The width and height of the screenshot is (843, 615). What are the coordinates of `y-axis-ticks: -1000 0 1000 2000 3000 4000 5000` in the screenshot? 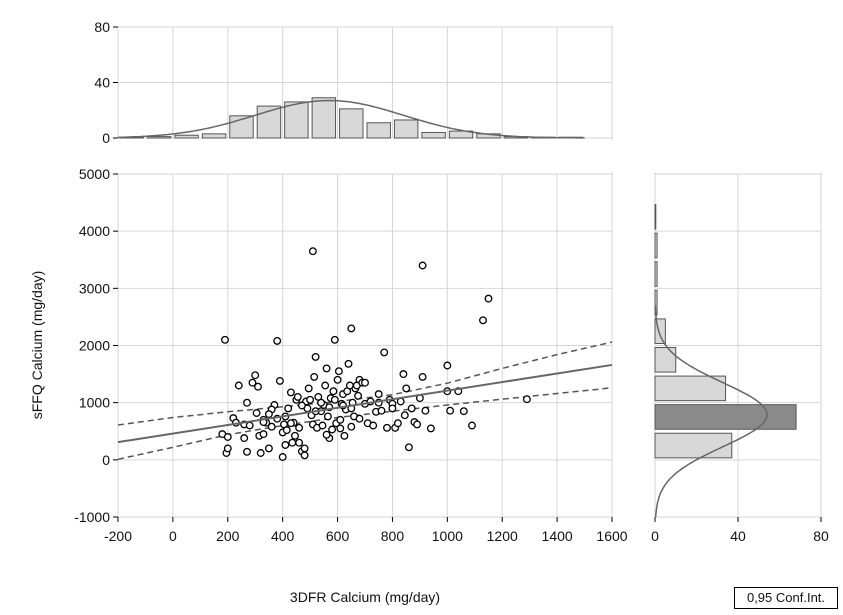 It's located at (96, 345).